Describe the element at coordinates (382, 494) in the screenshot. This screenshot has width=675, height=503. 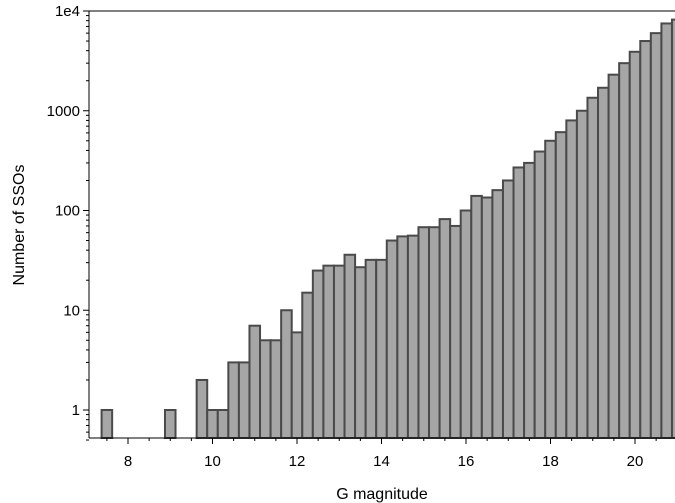
I see `x-axis-label: G magnitude` at that location.